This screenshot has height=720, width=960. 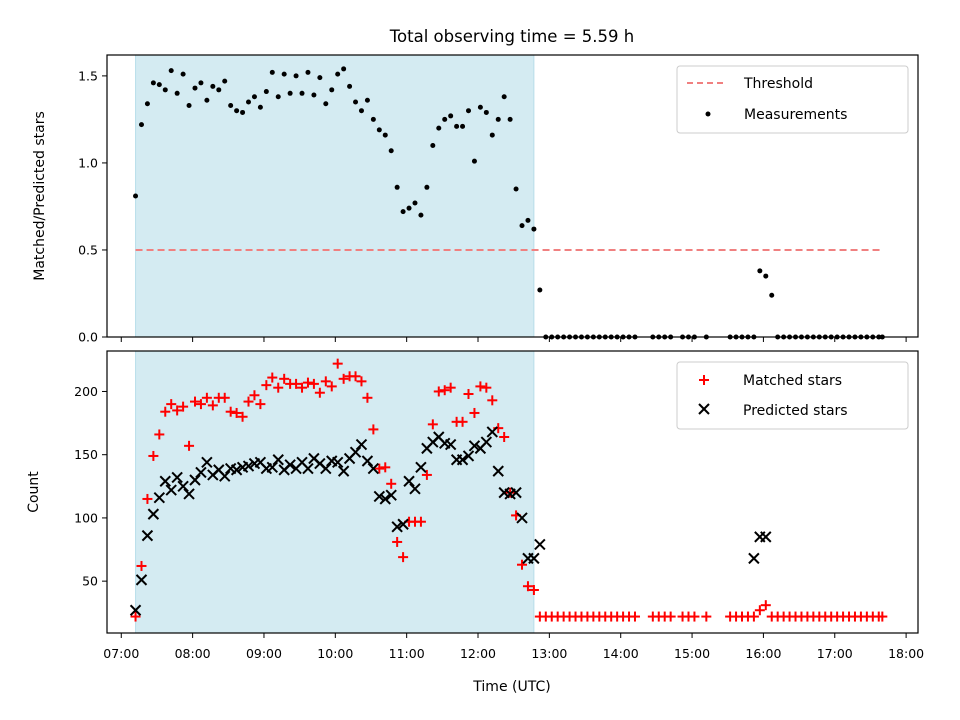 What do you see at coordinates (906, 653) in the screenshot?
I see `x-tick-label: 18:00` at bounding box center [906, 653].